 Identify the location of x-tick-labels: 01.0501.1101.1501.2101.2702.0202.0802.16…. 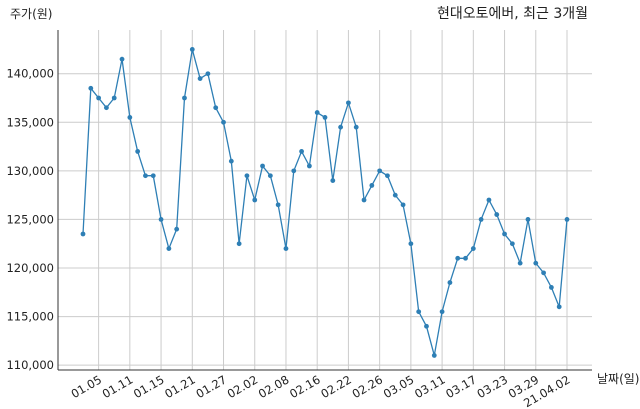
(321, 390).